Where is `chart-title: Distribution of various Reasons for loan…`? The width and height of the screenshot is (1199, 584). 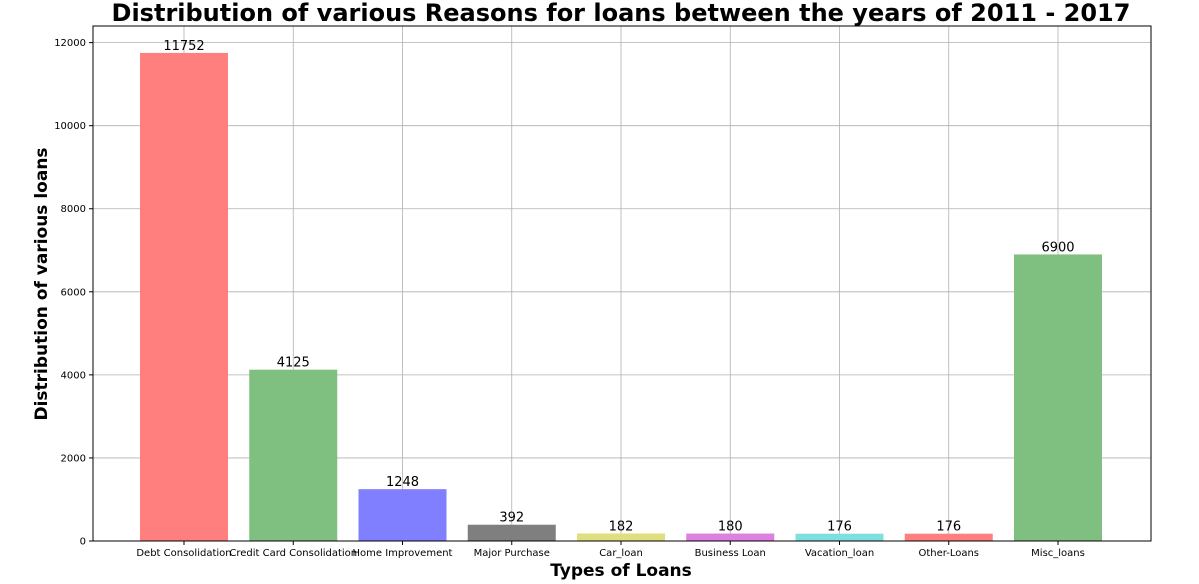
chart-title: Distribution of various Reasons for loan… is located at coordinates (621, 13).